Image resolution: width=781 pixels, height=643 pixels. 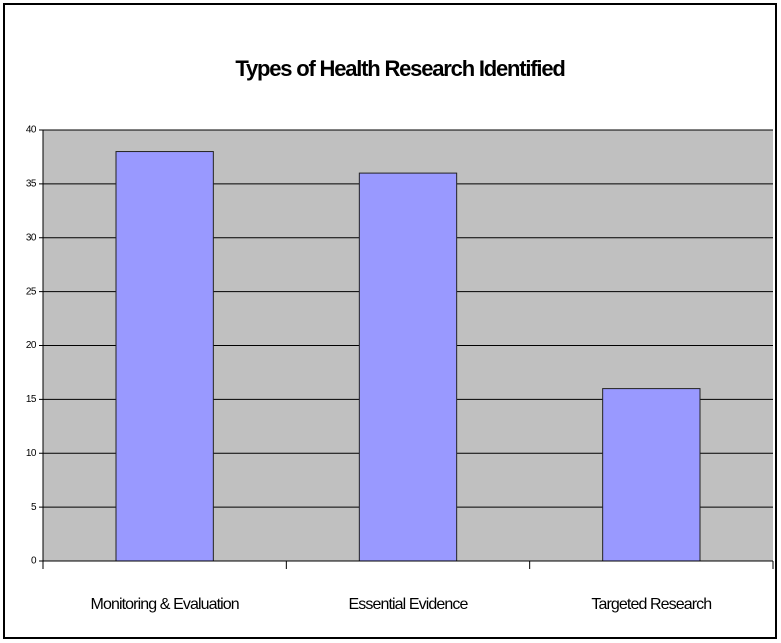 I want to click on y-tick-label: 5, so click(x=34, y=507).